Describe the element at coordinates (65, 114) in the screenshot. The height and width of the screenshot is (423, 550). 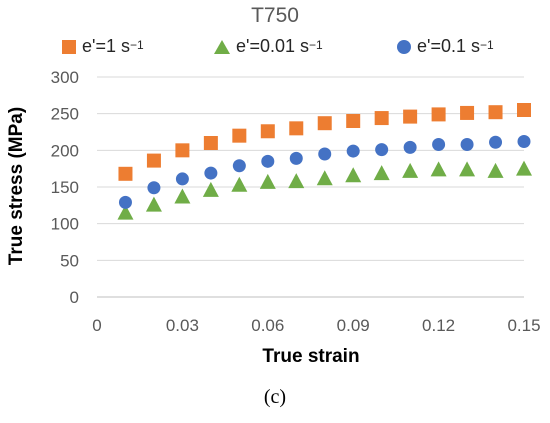
I see `y-tick-label: 250` at that location.